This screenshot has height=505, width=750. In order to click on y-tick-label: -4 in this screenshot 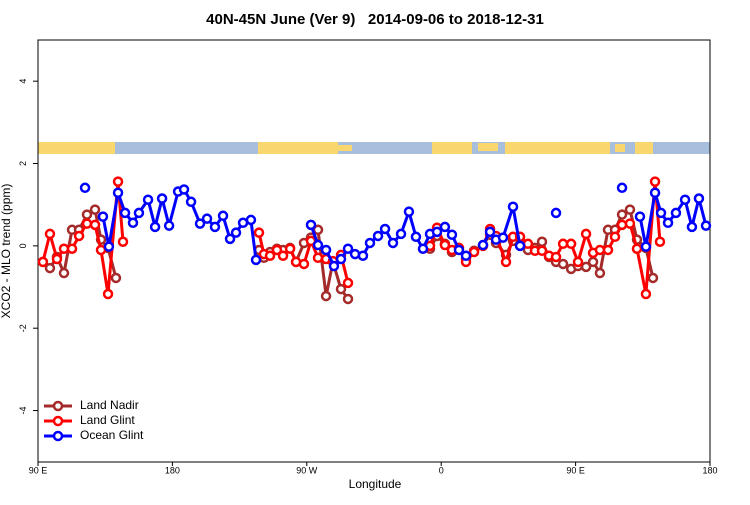, I will do `click(23, 411)`.